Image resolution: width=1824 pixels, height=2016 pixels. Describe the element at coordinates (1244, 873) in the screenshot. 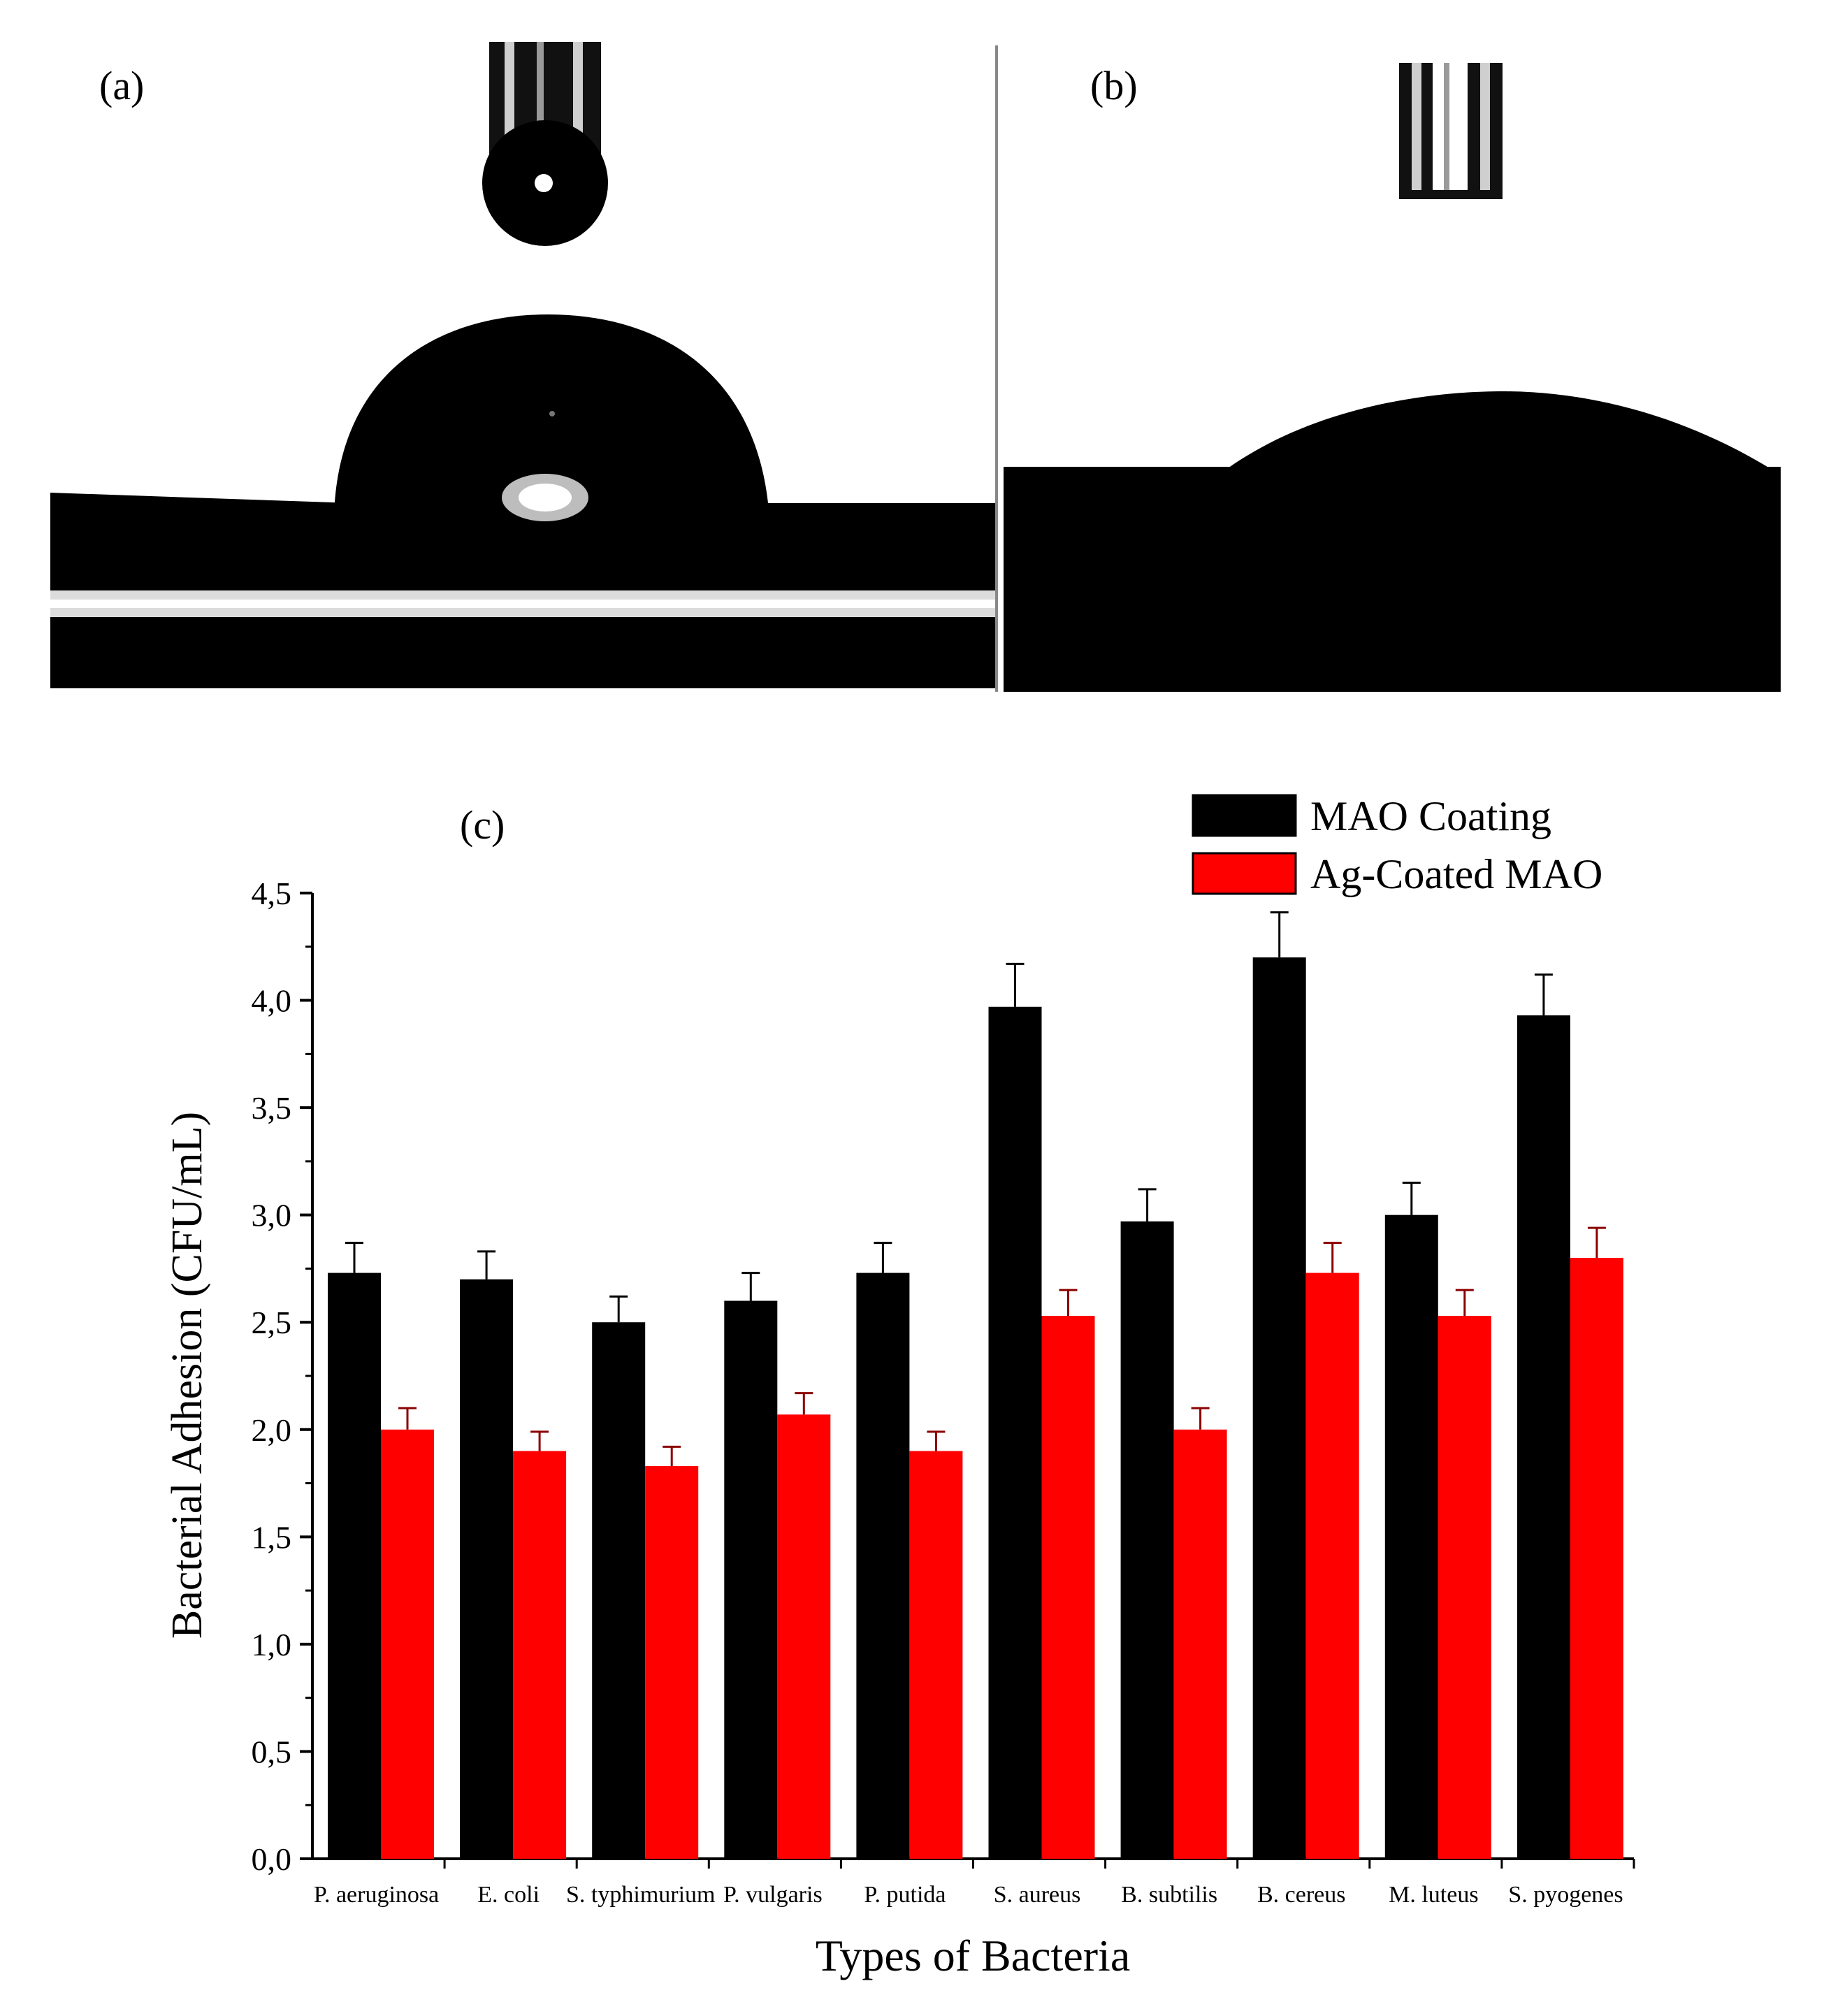

I see `legend-swatch-ag` at that location.